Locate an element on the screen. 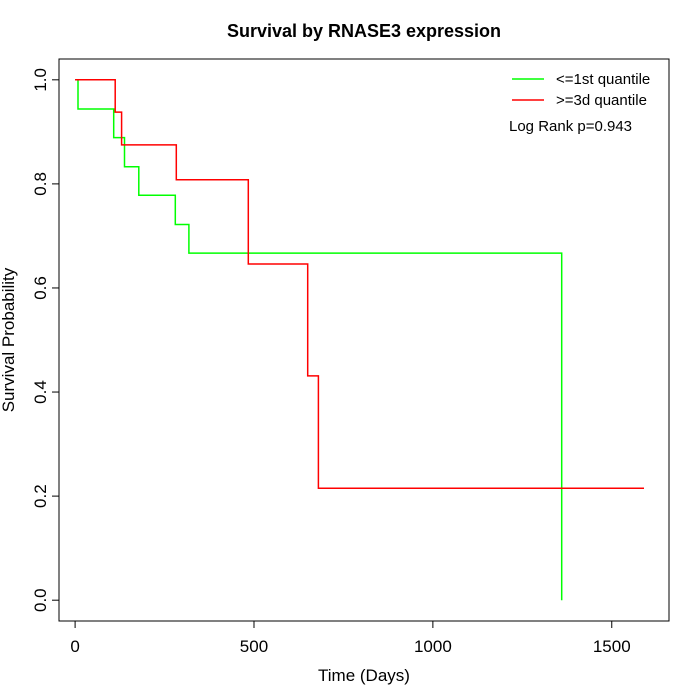 This screenshot has height=700, width=700. x-tick-label: 1500 is located at coordinates (612, 646).